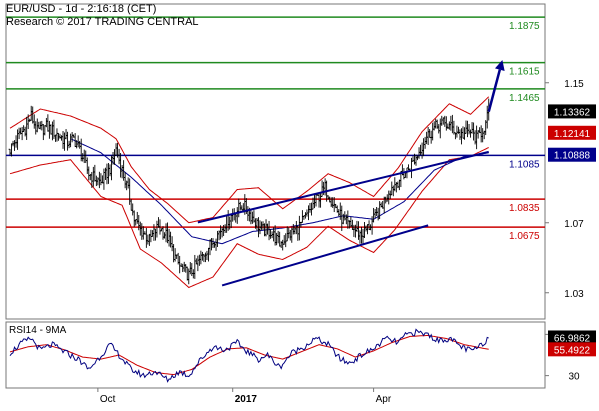 The height and width of the screenshot is (411, 599). Describe the element at coordinates (81, 9) in the screenshot. I see `chart-header-symbol: EUR/USD - 1d - 2:16:18 (CET)` at that location.